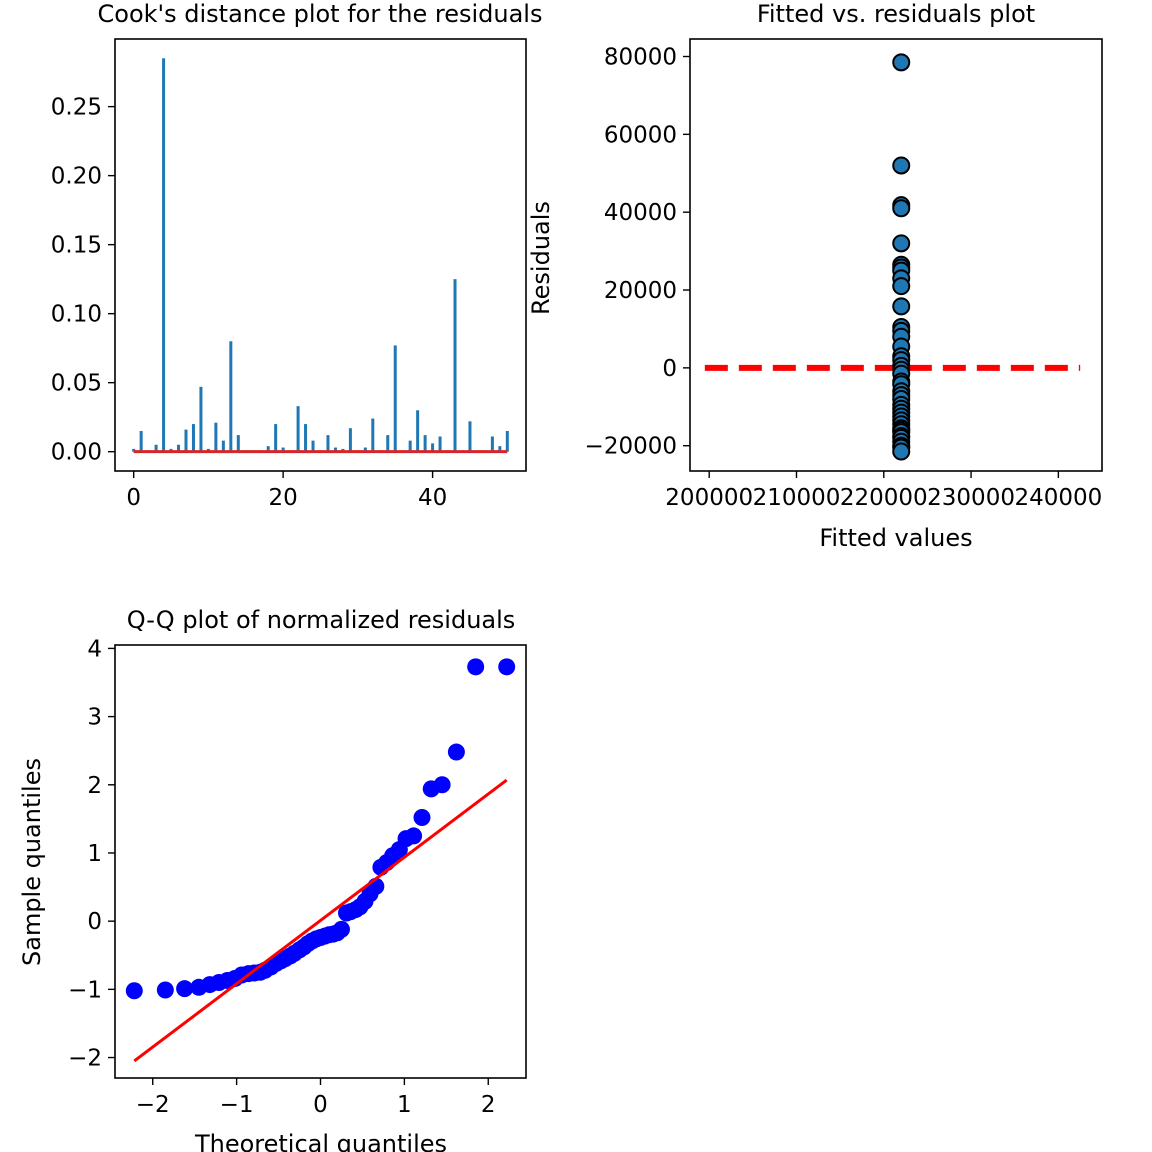  What do you see at coordinates (488, 1105) in the screenshot?
I see `qq-x-tick-label: 2` at bounding box center [488, 1105].